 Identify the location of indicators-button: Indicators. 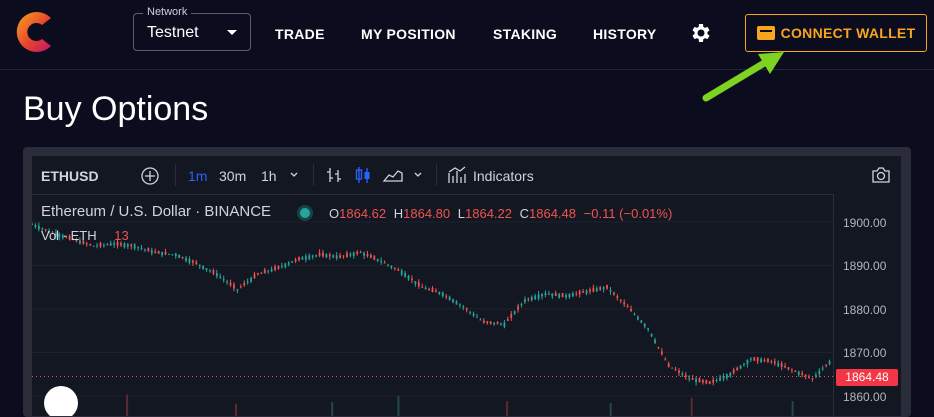
(503, 176).